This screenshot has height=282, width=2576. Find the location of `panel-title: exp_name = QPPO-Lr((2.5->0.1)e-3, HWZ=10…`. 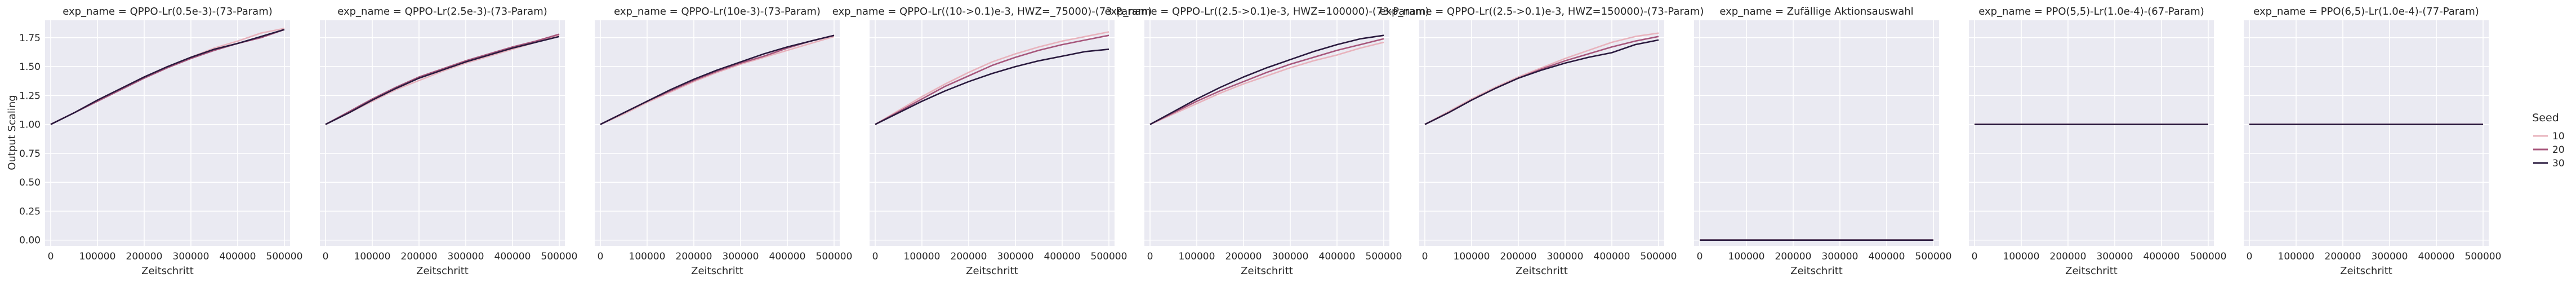

panel-title: exp_name = QPPO-Lr((2.5->0.1)e-3, HWZ=10… is located at coordinates (1267, 11).